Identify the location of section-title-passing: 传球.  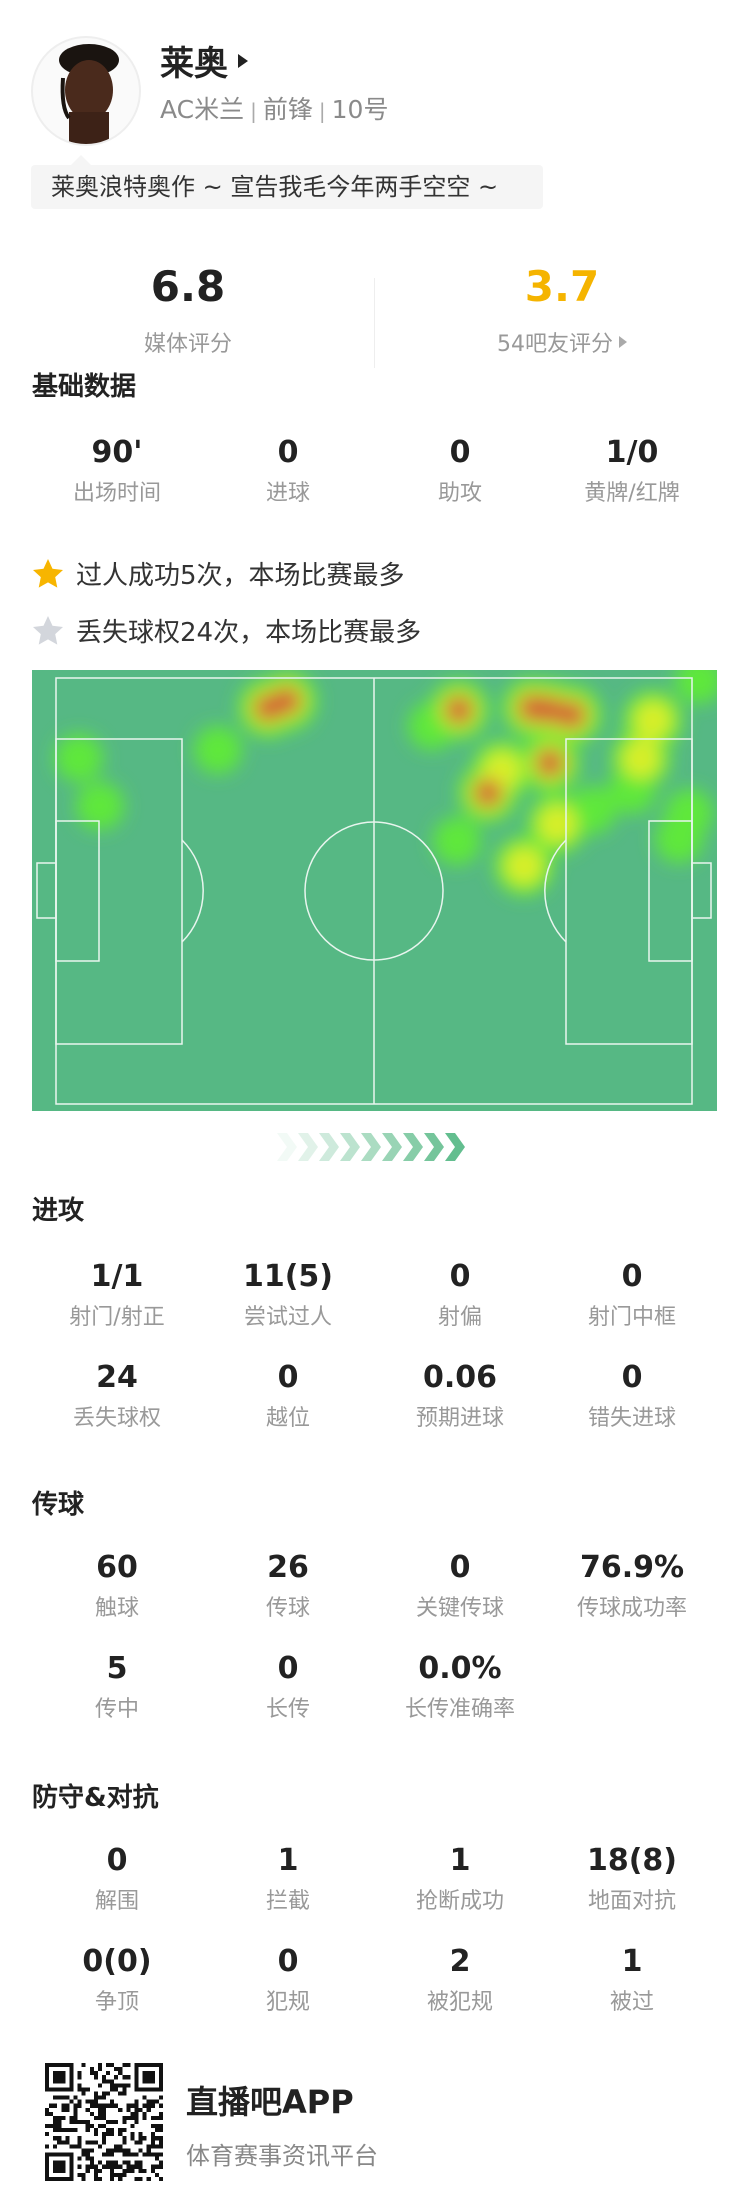
(58, 1505).